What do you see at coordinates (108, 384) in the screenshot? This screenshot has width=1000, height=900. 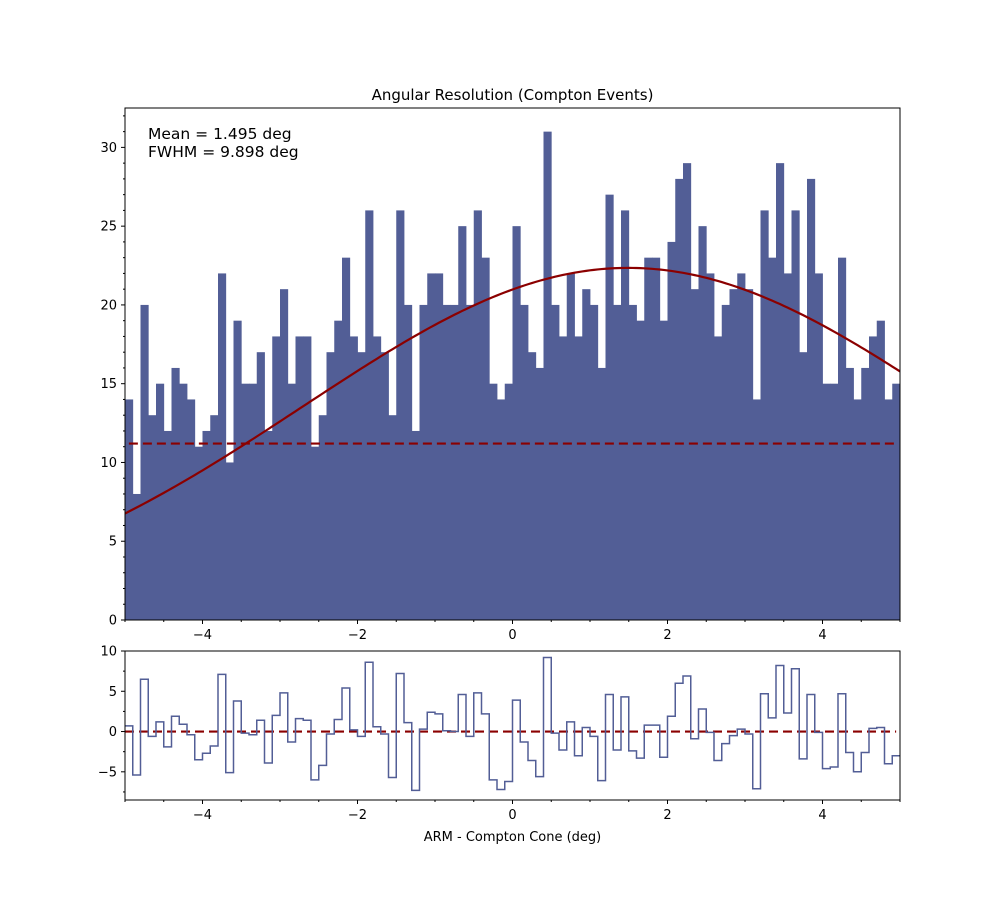 I see `y-tick-label: 15` at bounding box center [108, 384].